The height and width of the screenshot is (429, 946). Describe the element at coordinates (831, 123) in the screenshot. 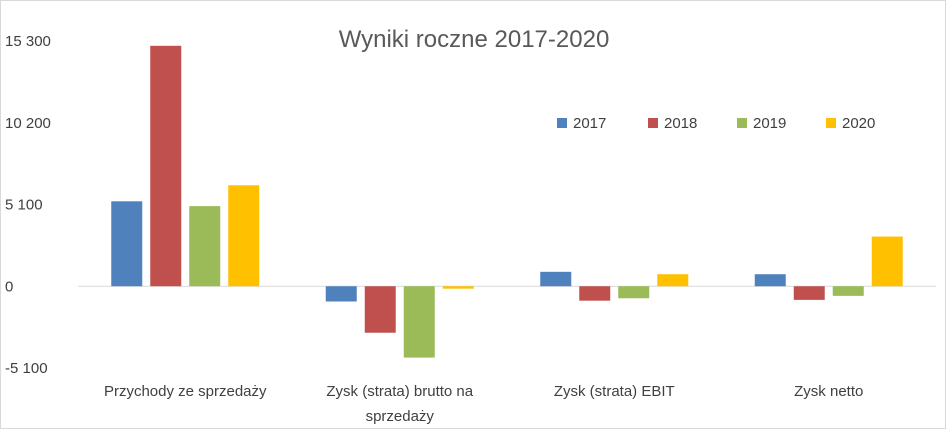

I see `legend-swatch-2020` at that location.